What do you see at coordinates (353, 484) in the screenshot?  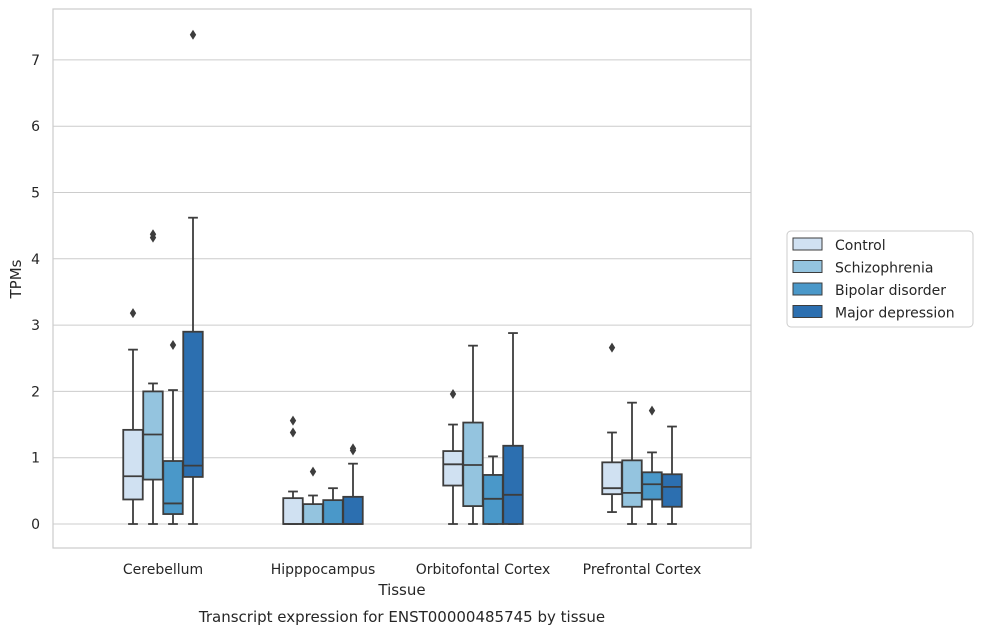 I see `box-hipppocampus-major-depression` at bounding box center [353, 484].